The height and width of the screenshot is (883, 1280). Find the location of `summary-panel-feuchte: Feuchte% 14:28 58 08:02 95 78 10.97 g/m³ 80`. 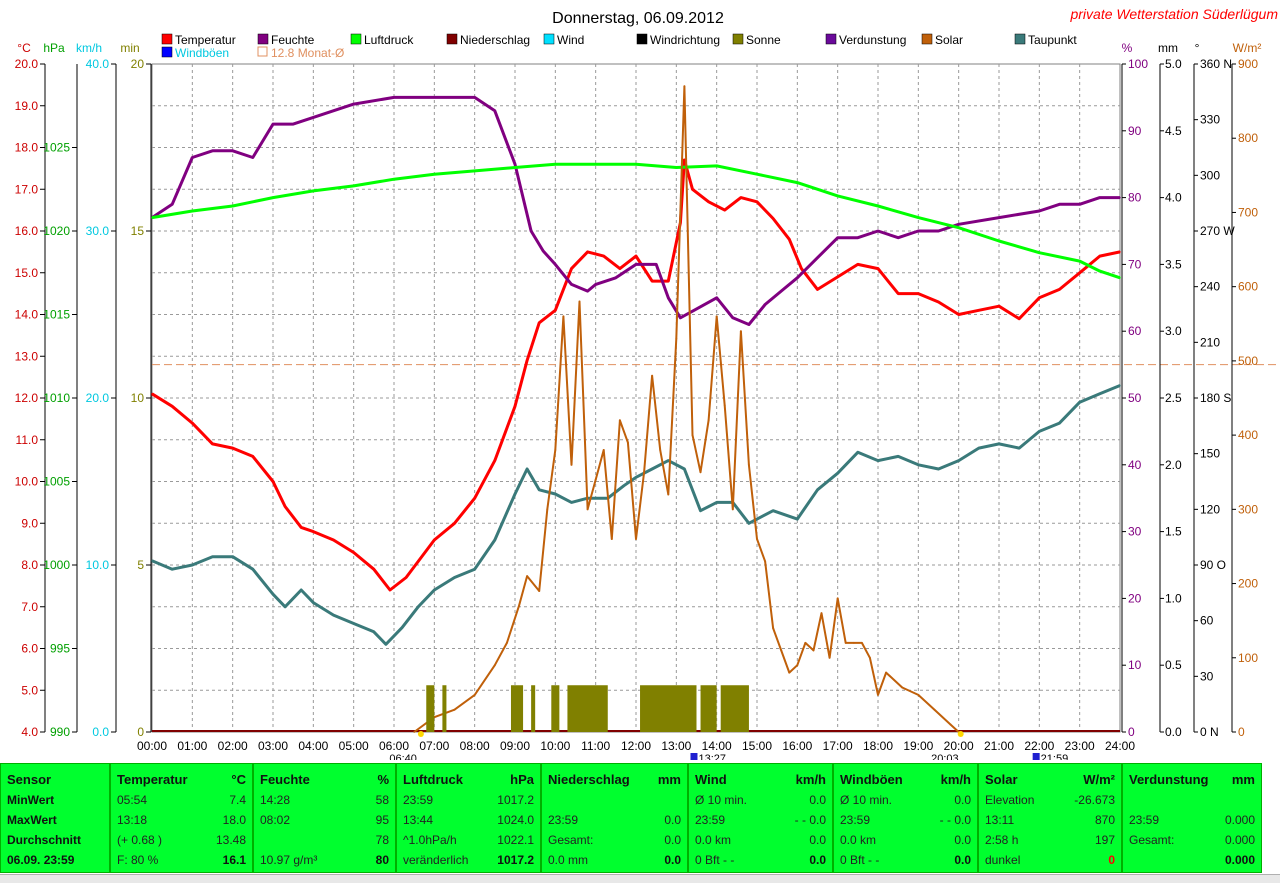

summary-panel-feuchte: Feuchte% 14:28 58 08:02 95 78 10.97 g/m³ 80 is located at coordinates (324, 818).